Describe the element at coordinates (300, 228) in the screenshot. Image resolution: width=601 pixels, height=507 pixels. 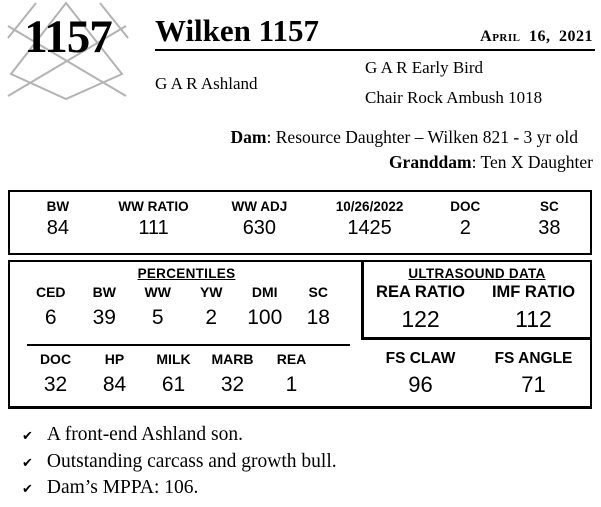
I see `performance-value-row: 84 111 630 1425 2 38` at that location.